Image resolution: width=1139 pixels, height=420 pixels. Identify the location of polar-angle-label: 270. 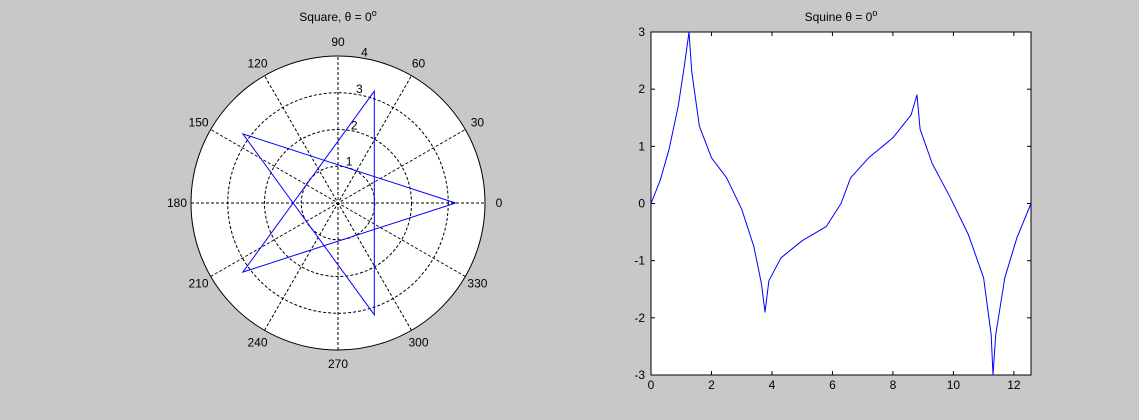
(338, 364).